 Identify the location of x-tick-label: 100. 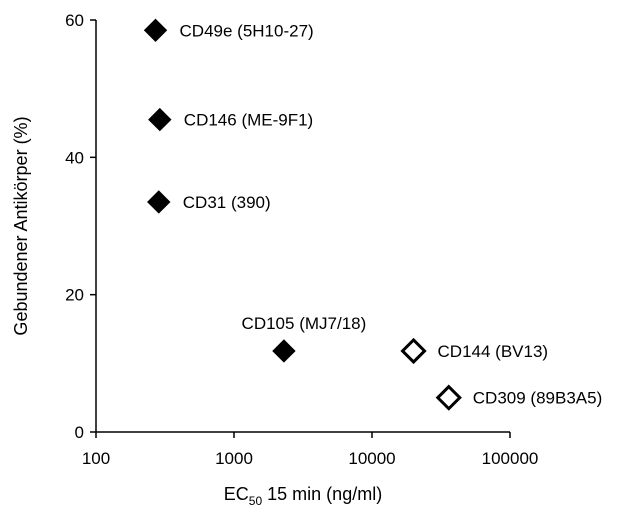
(96, 458).